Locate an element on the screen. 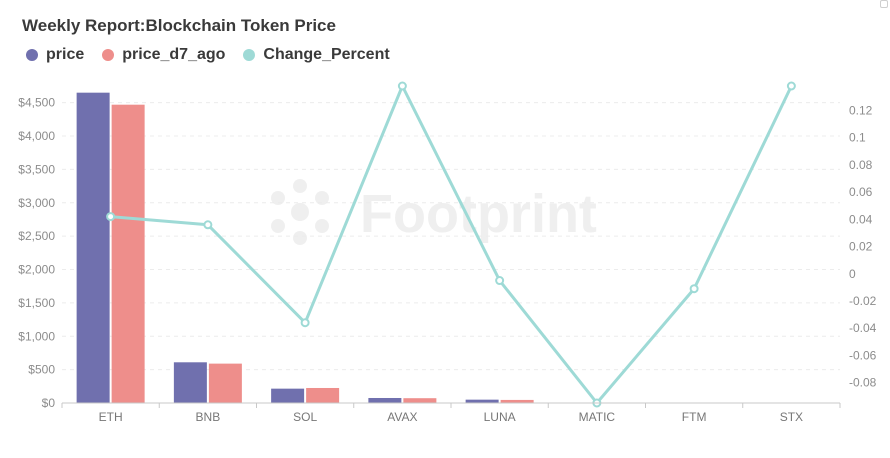 The height and width of the screenshot is (458, 890). y-left-tick-label: $2,500 is located at coordinates (36, 236).